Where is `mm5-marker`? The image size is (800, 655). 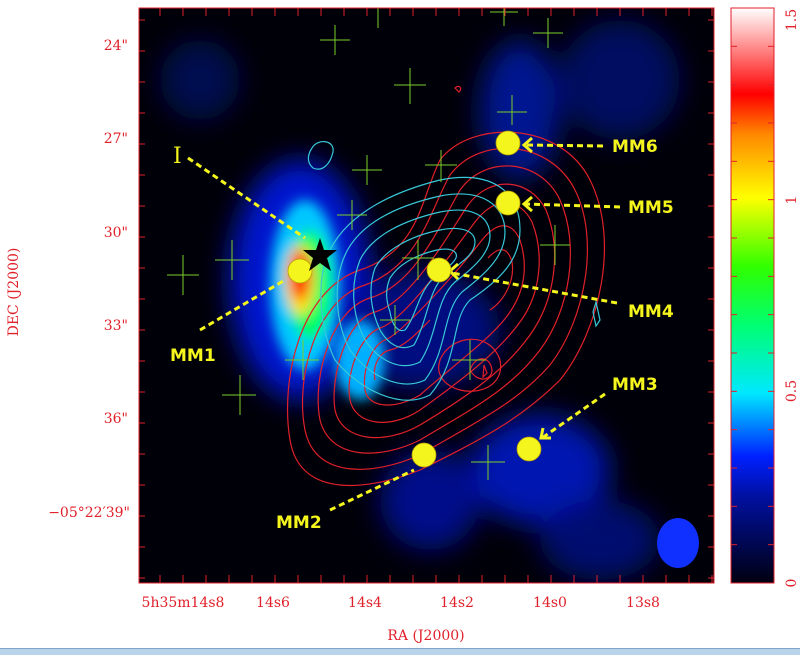
mm5-marker is located at coordinates (508, 203).